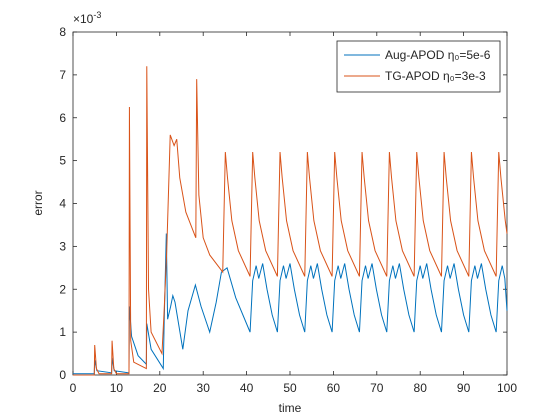 This screenshot has width=560, height=420. I want to click on x-tick-label: 20, so click(160, 388).